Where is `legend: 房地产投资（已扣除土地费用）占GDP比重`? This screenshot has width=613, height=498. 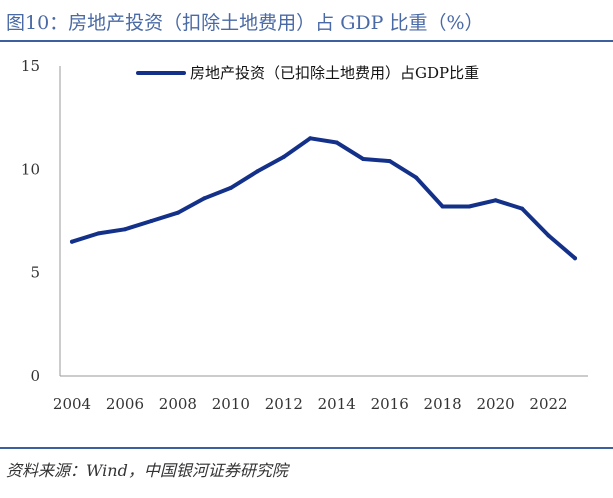
legend: 房地产投资（已扣除土地费用）占GDP比重 is located at coordinates (307, 73).